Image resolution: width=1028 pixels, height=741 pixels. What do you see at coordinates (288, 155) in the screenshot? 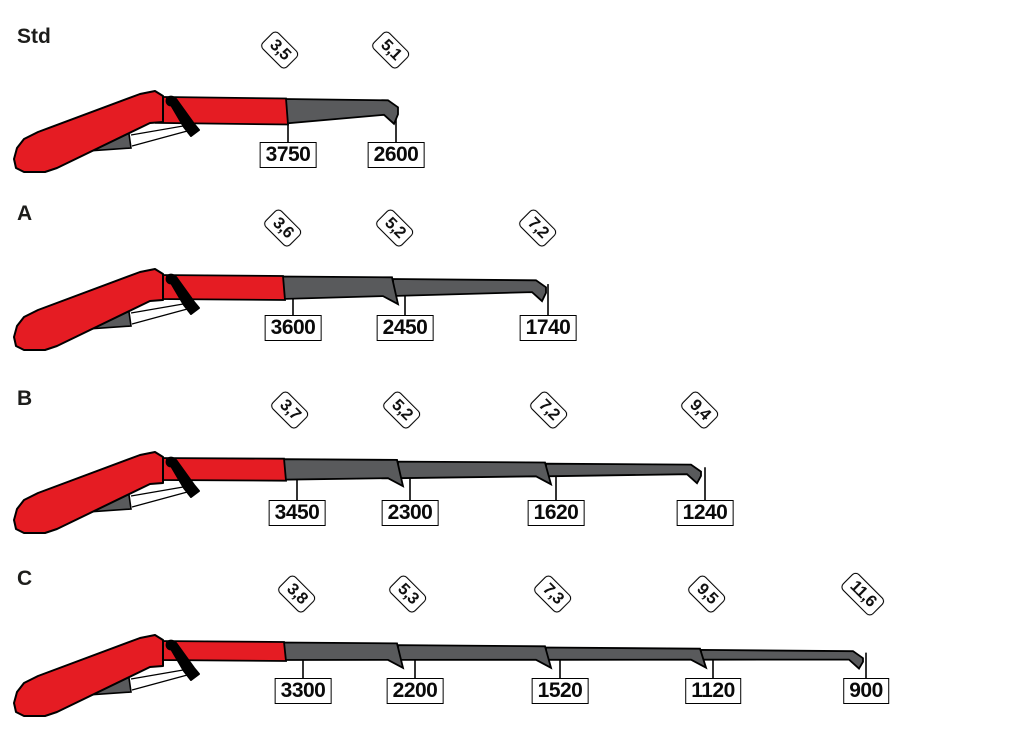
I see `load-value-box: 3750` at bounding box center [288, 155].